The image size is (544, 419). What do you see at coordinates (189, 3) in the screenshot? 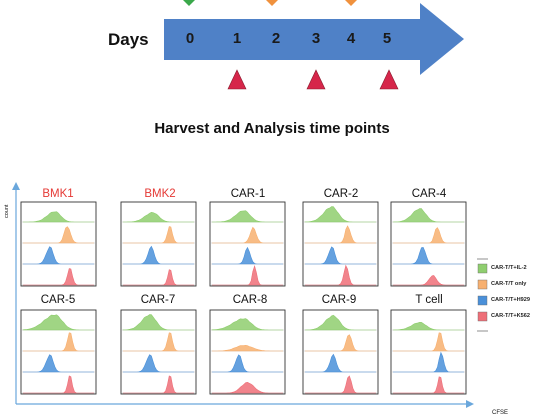
I see `start-marker` at bounding box center [189, 3].